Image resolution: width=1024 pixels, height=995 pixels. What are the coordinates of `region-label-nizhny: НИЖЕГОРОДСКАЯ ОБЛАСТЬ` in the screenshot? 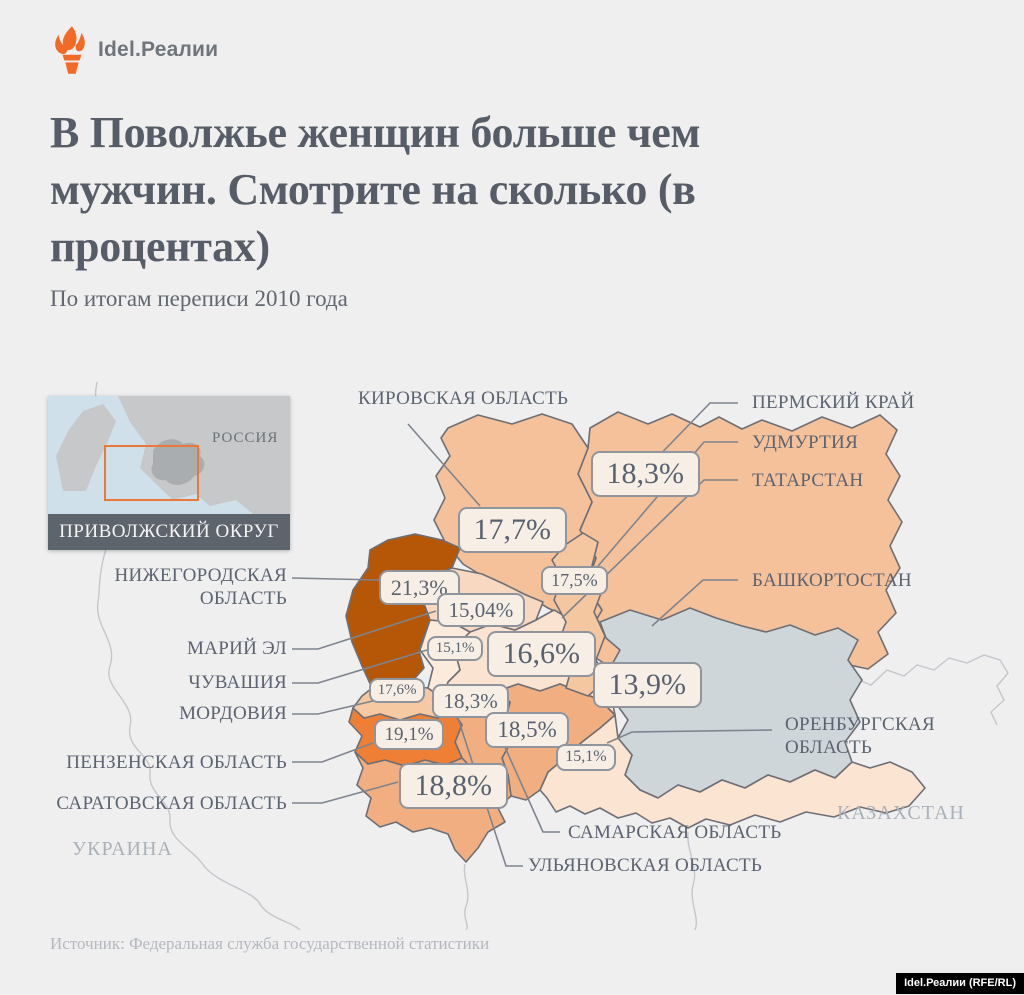 It's located at (200, 587).